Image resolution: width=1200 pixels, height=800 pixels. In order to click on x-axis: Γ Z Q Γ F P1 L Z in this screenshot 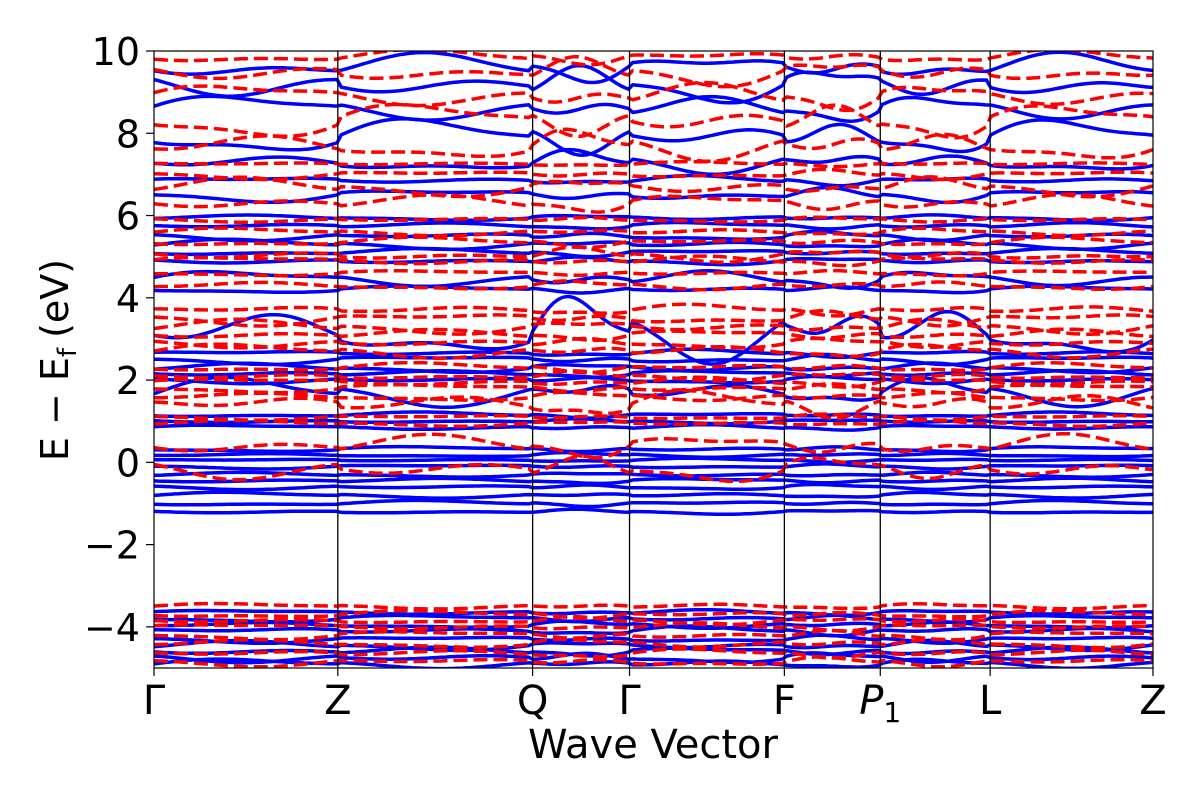, I will do `click(655, 698)`.